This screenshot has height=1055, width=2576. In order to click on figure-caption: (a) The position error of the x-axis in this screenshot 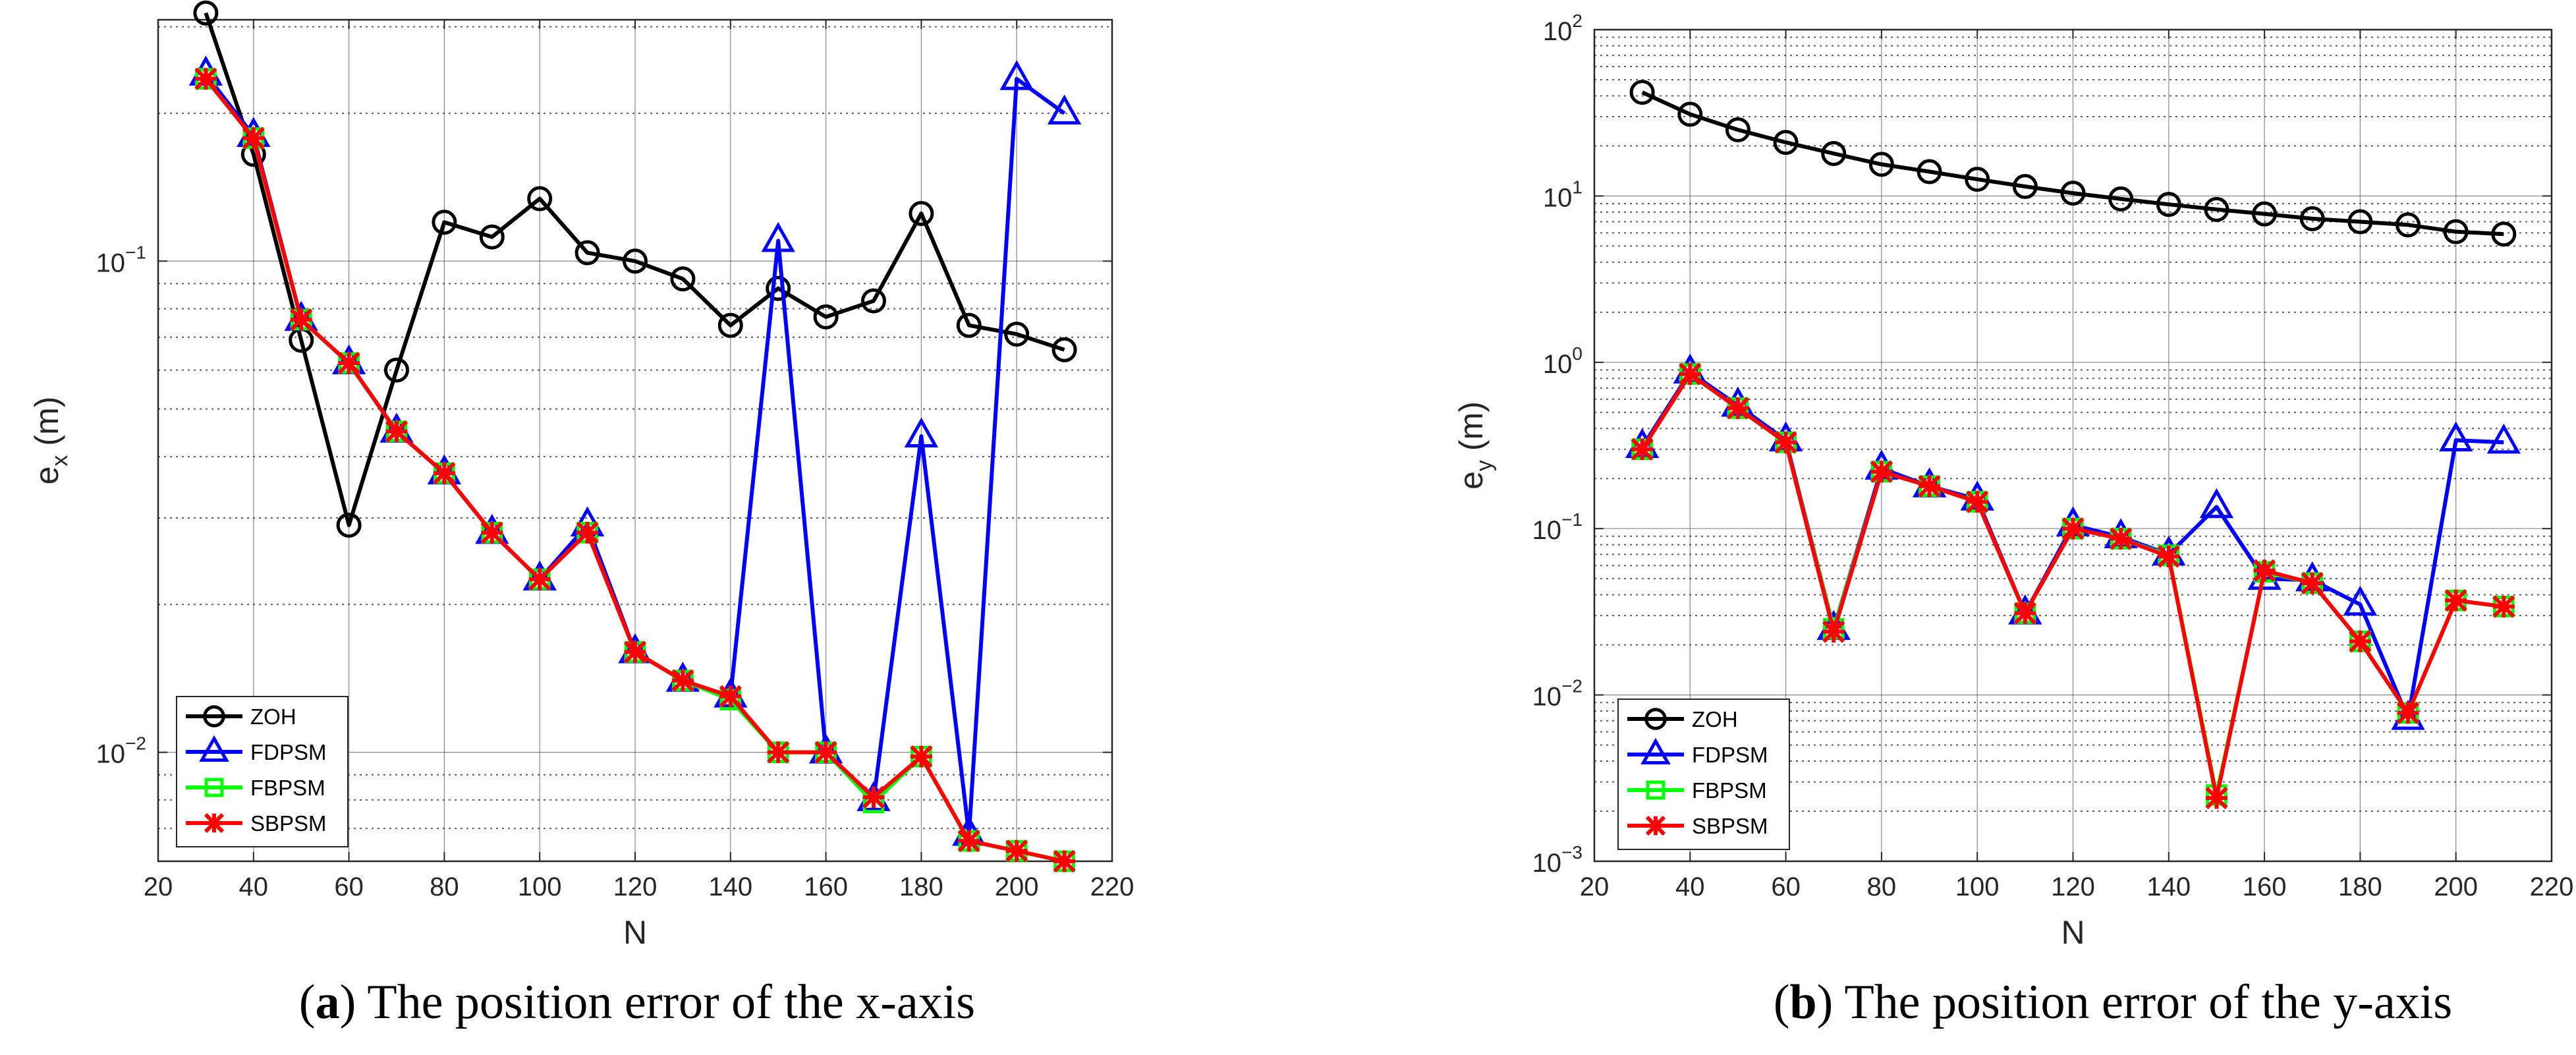, I will do `click(637, 1002)`.